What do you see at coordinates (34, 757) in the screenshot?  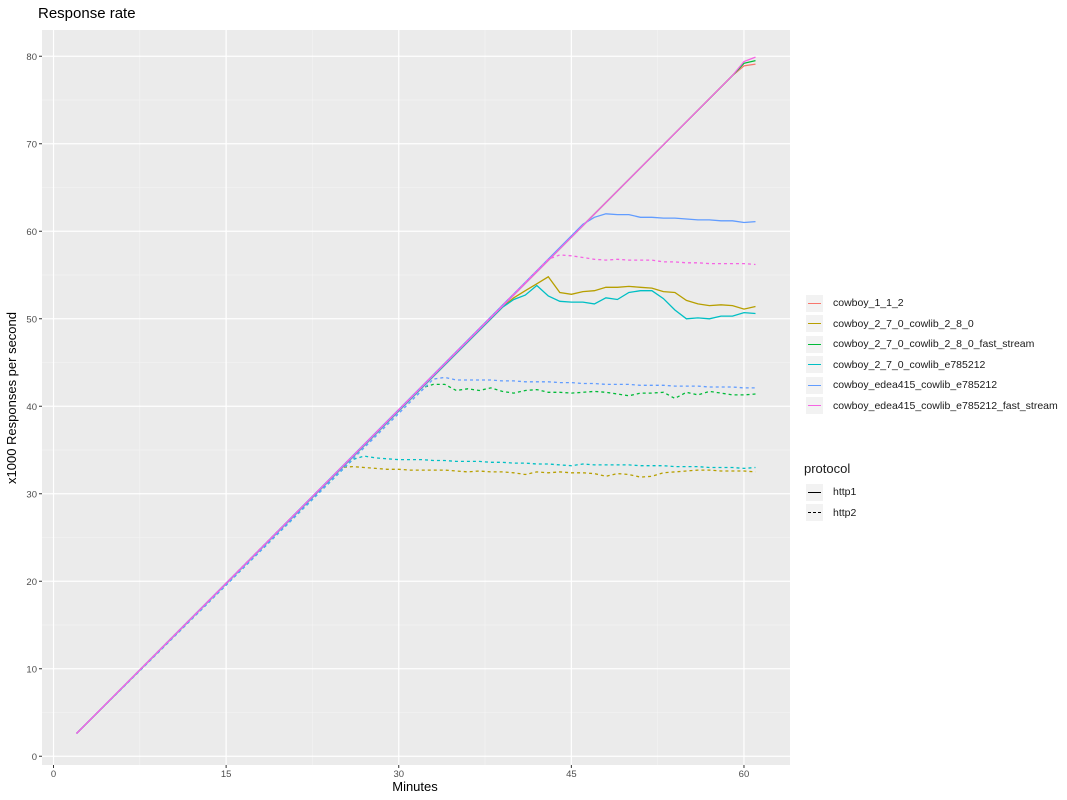 I see `y-tick-label: 0` at bounding box center [34, 757].